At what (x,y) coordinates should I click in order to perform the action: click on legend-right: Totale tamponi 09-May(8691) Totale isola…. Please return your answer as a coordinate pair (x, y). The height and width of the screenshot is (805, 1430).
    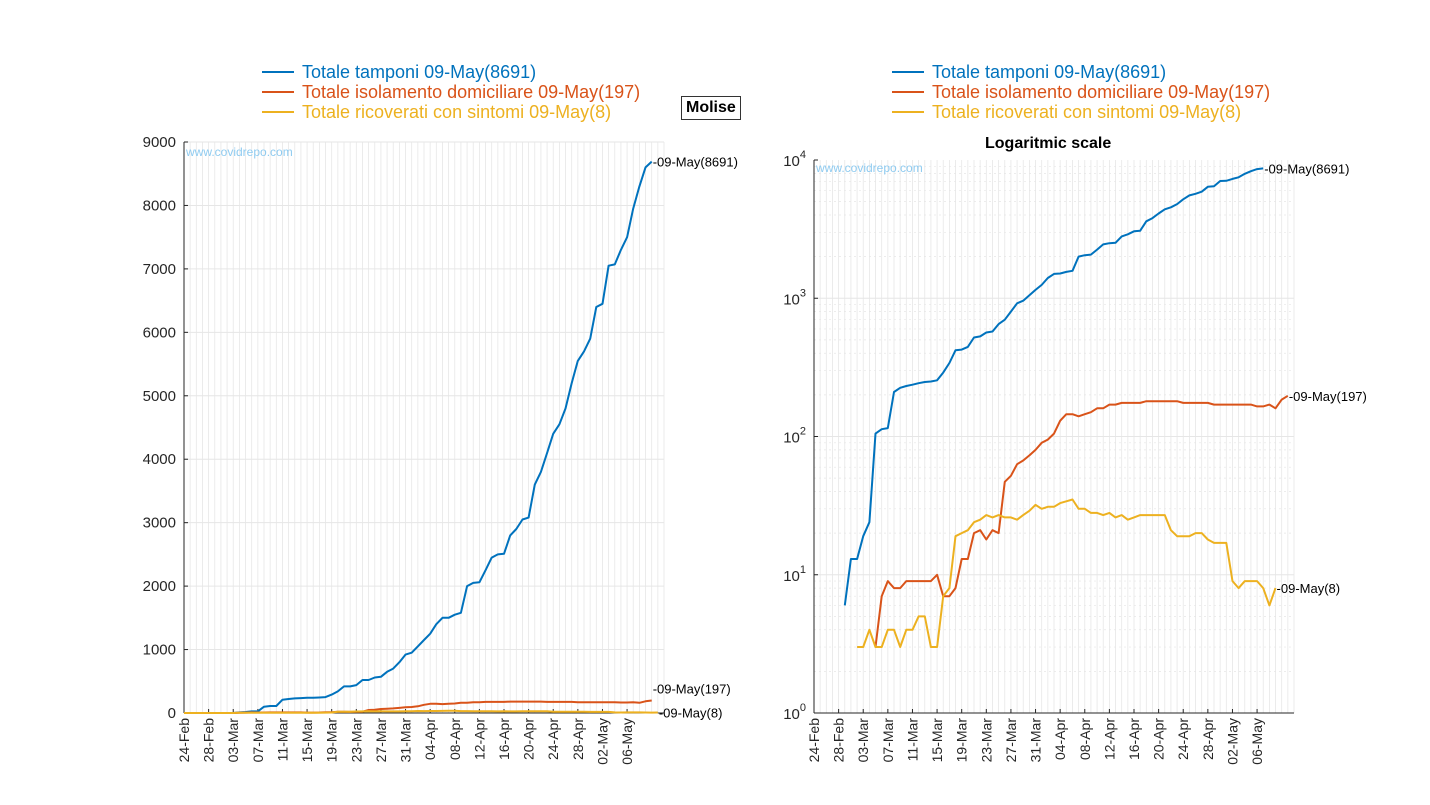
    Looking at the image, I should click on (1081, 92).